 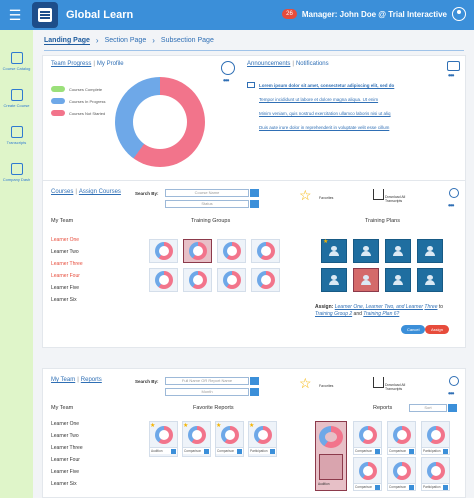 I want to click on user-avatar-icon, so click(x=459, y=14).